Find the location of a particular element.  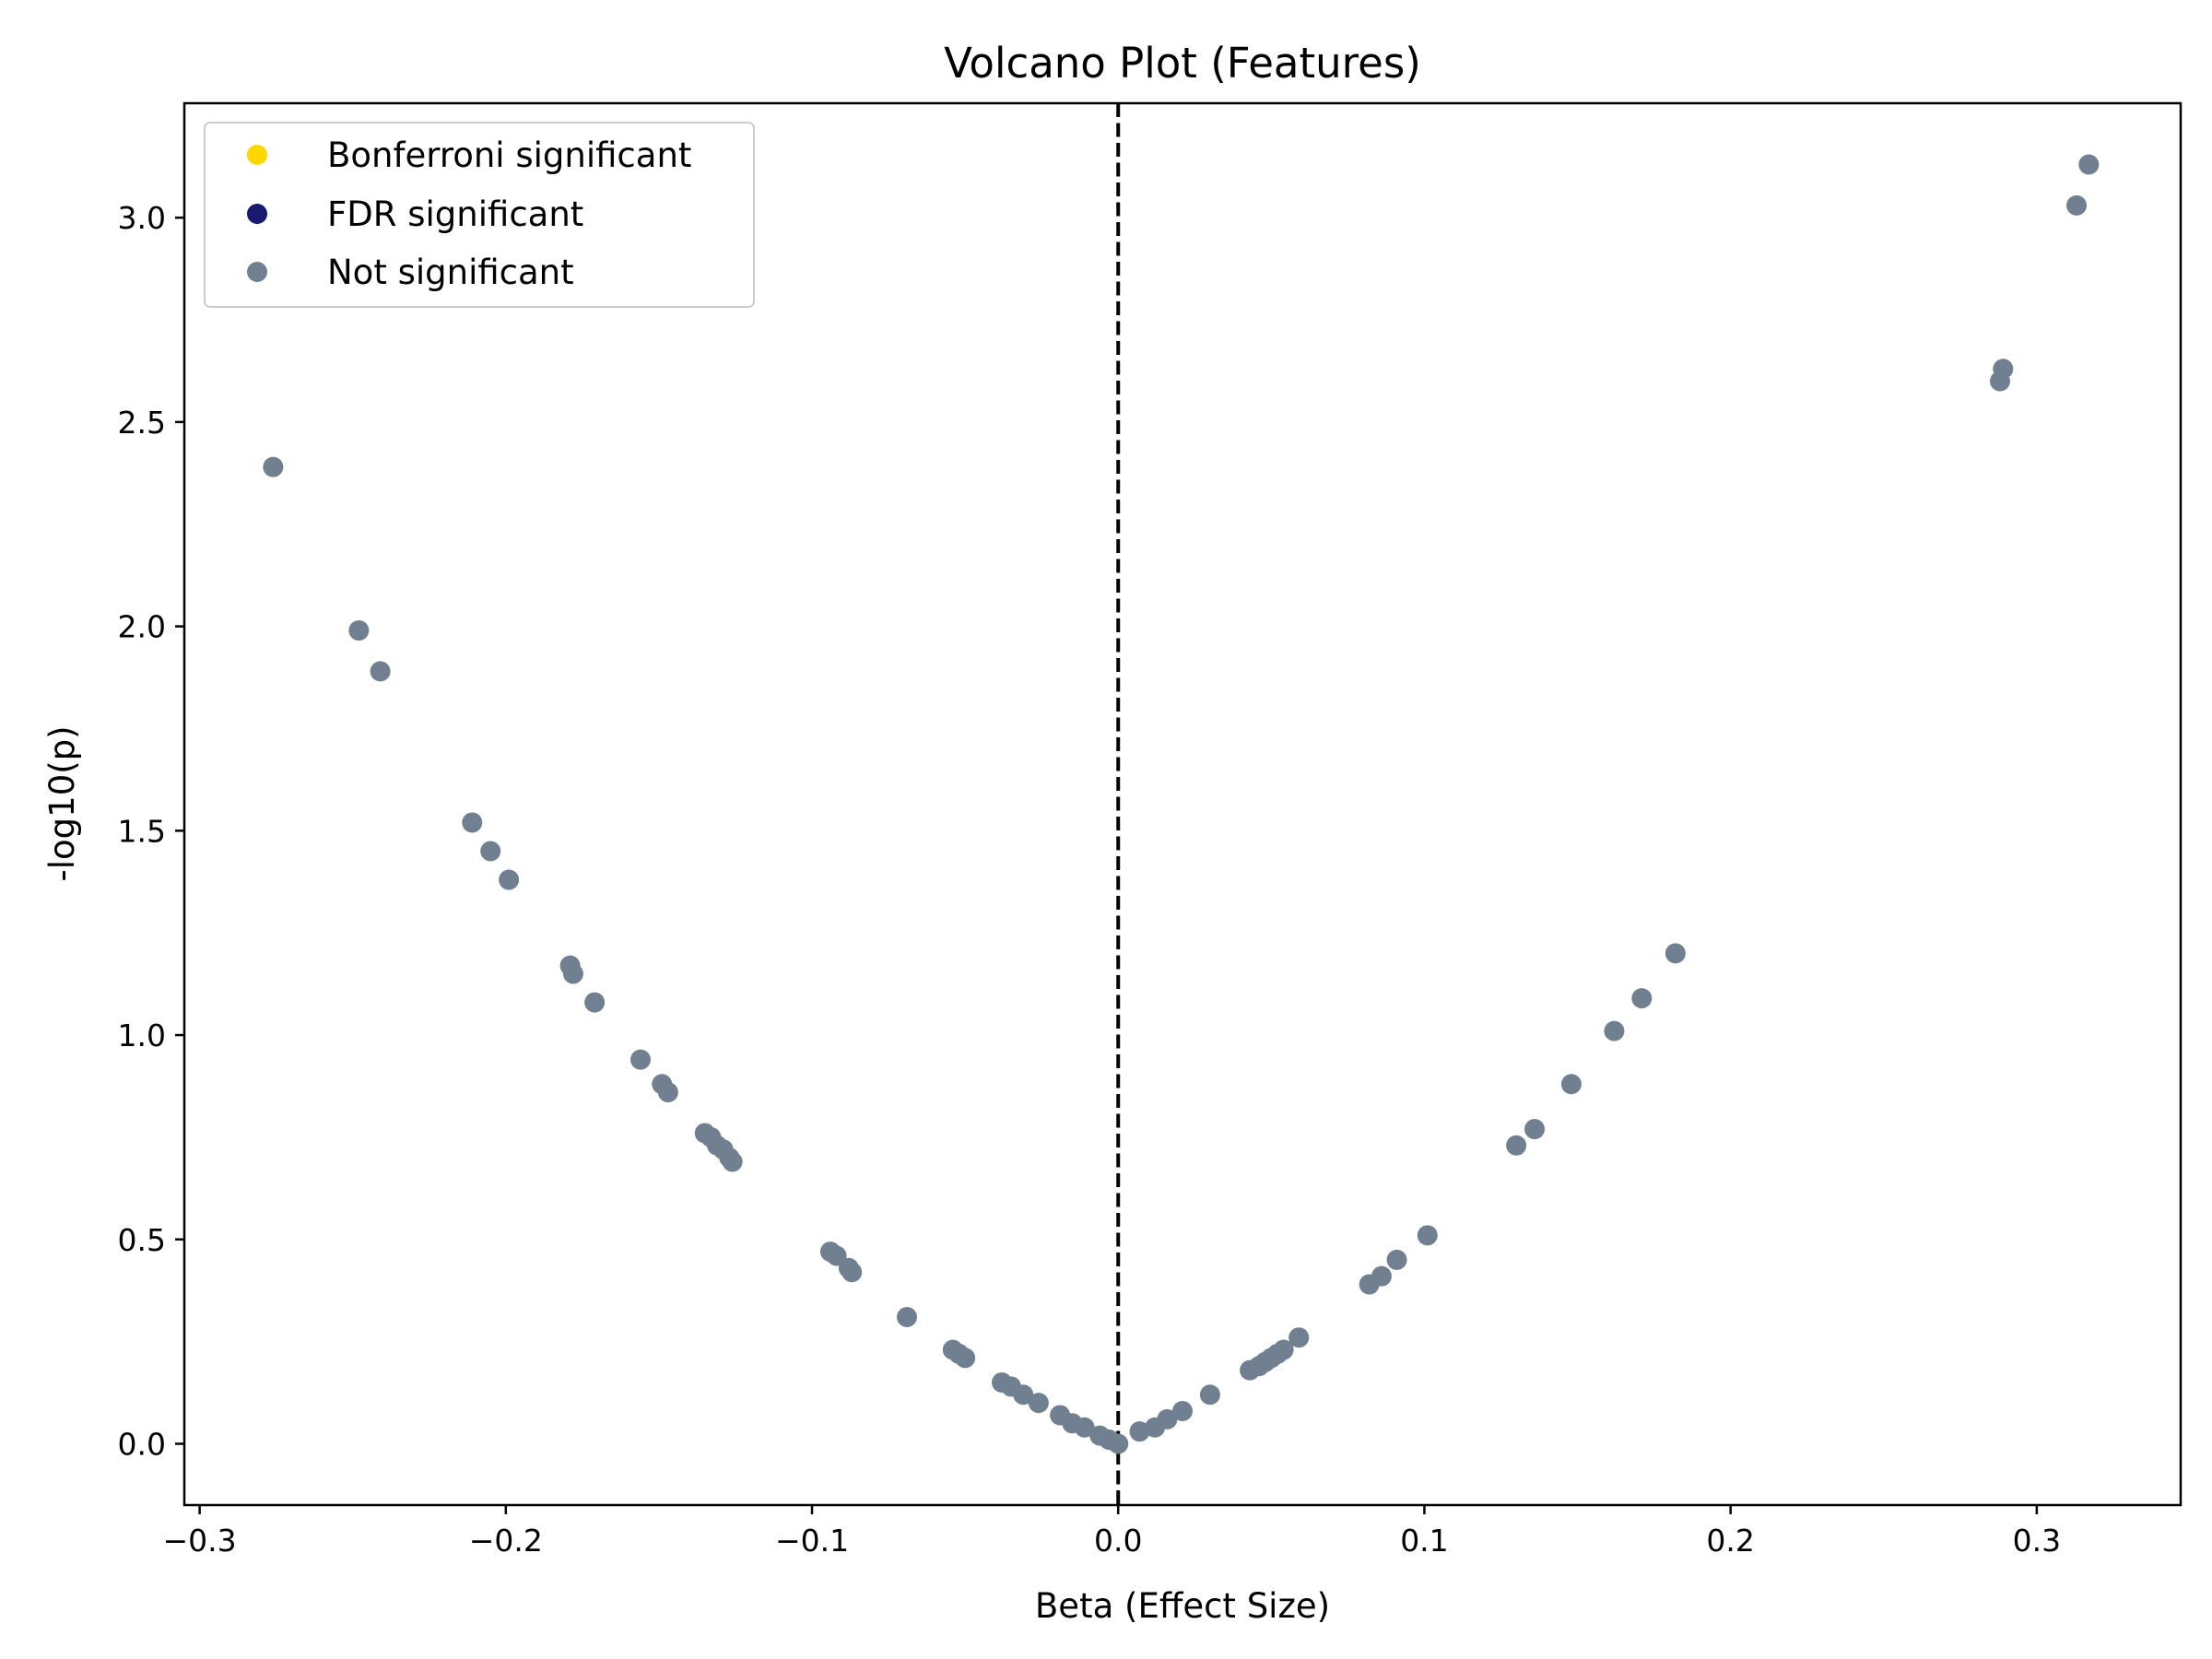

y-tick-label: 1.0 is located at coordinates (142, 1035).